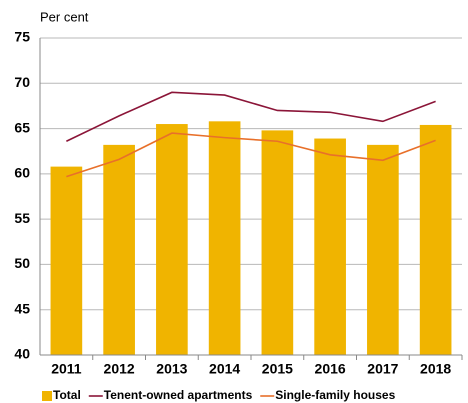  I want to click on y-axis-label: Per cent, so click(64, 16).